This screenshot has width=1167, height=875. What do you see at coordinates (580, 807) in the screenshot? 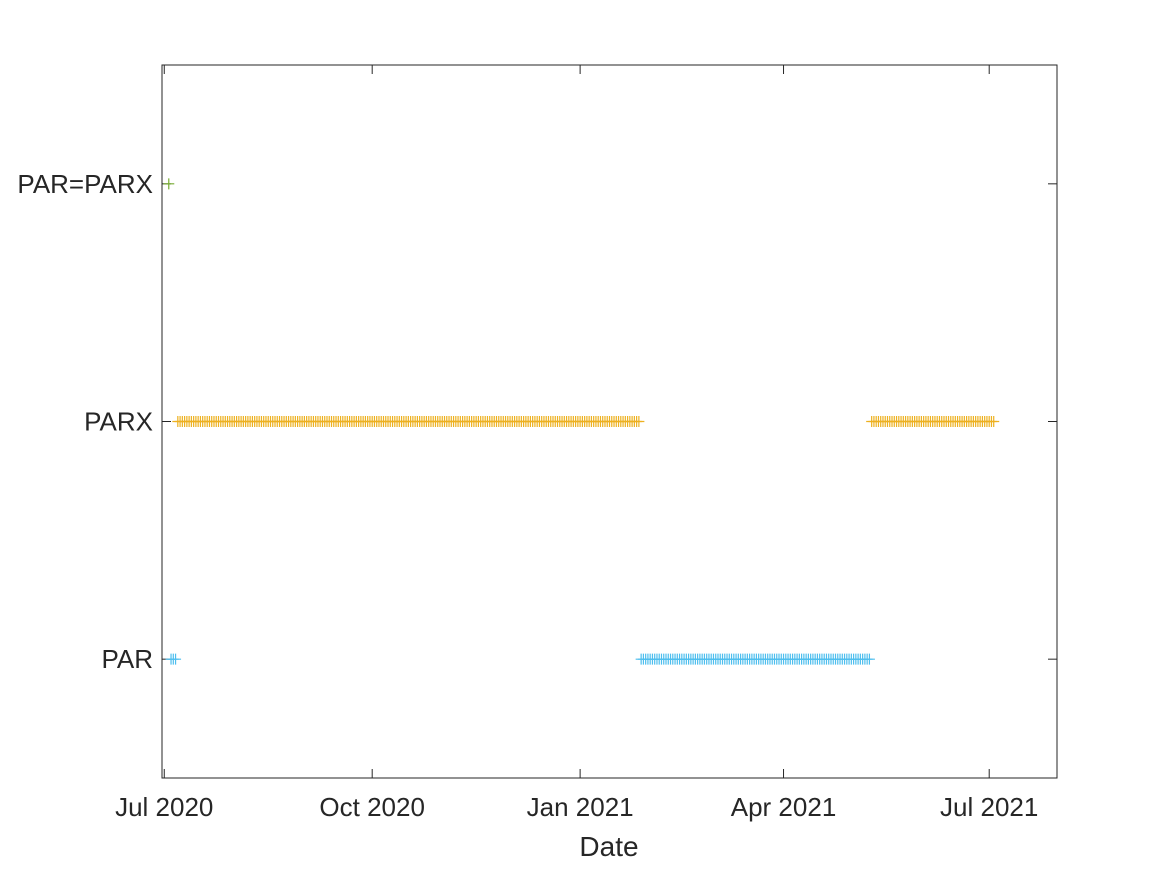
I see `x-tick-label: Jan 2021` at bounding box center [580, 807].